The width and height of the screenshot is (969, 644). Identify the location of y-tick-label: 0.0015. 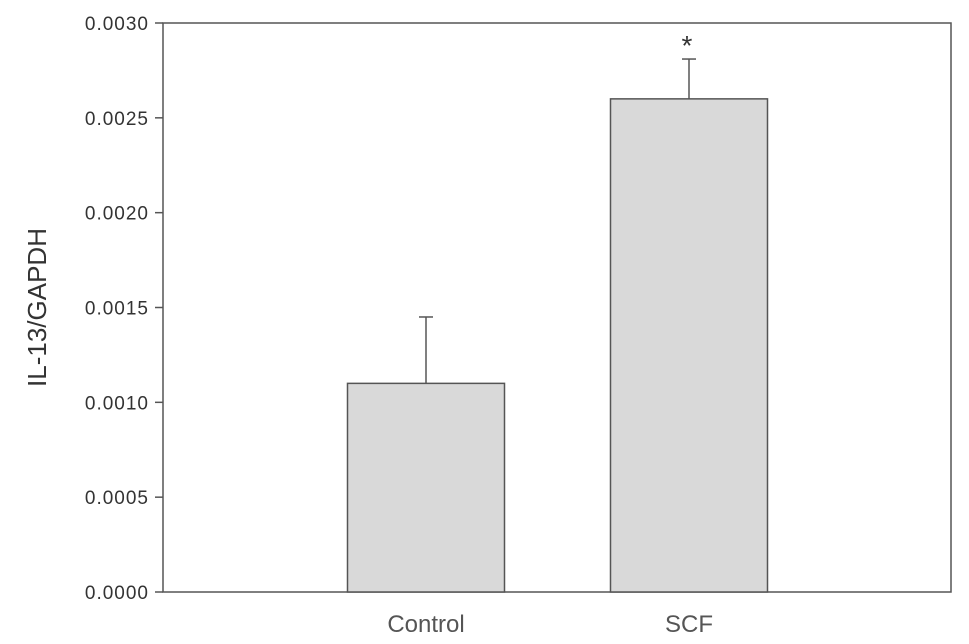
(117, 309).